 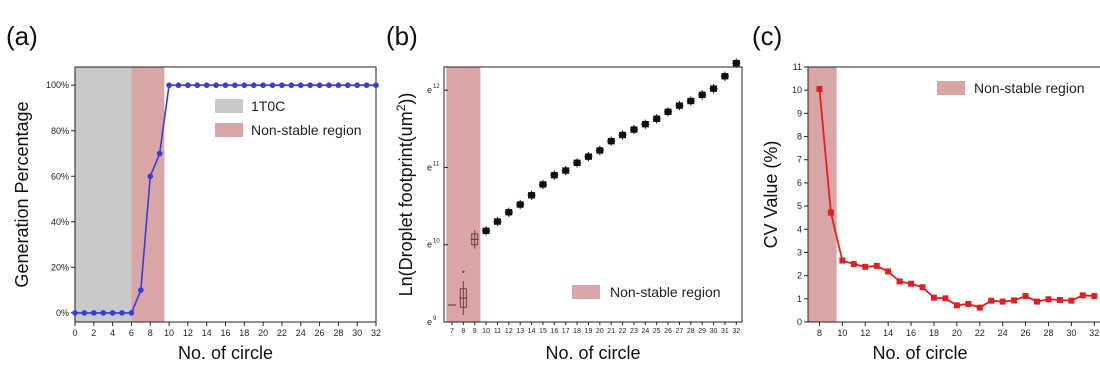 What do you see at coordinates (767, 36) in the screenshot?
I see `panel-label: (c)` at bounding box center [767, 36].